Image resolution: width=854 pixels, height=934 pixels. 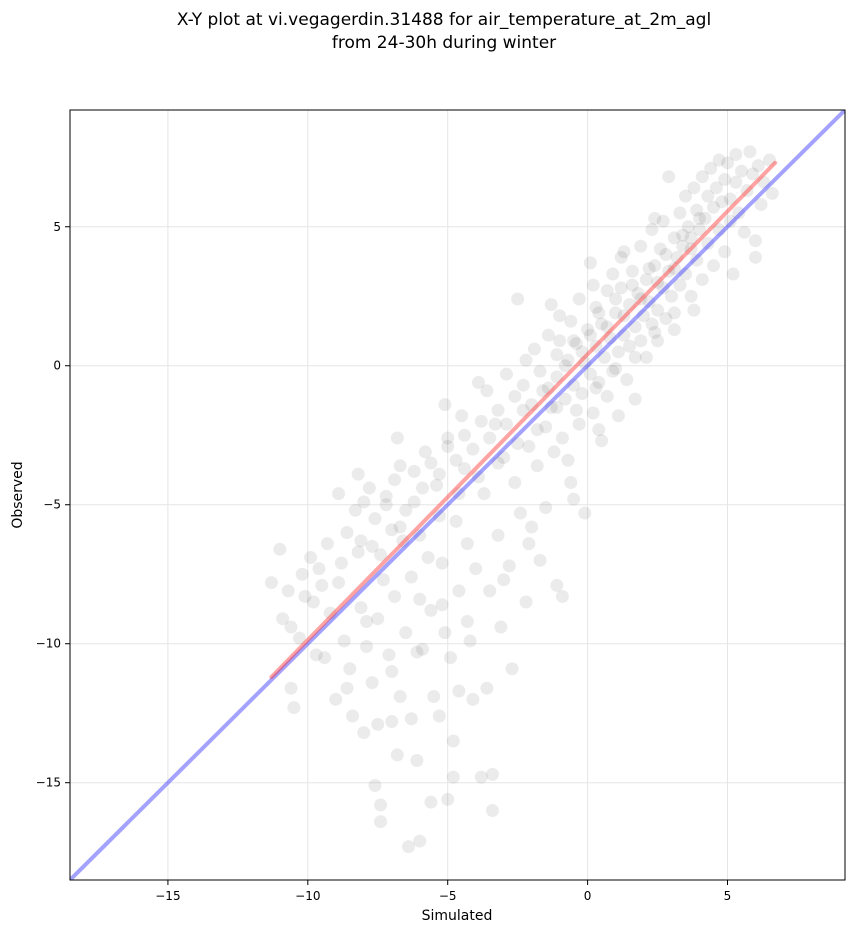 What do you see at coordinates (167, 896) in the screenshot?
I see `x-tick-label: −15` at bounding box center [167, 896].